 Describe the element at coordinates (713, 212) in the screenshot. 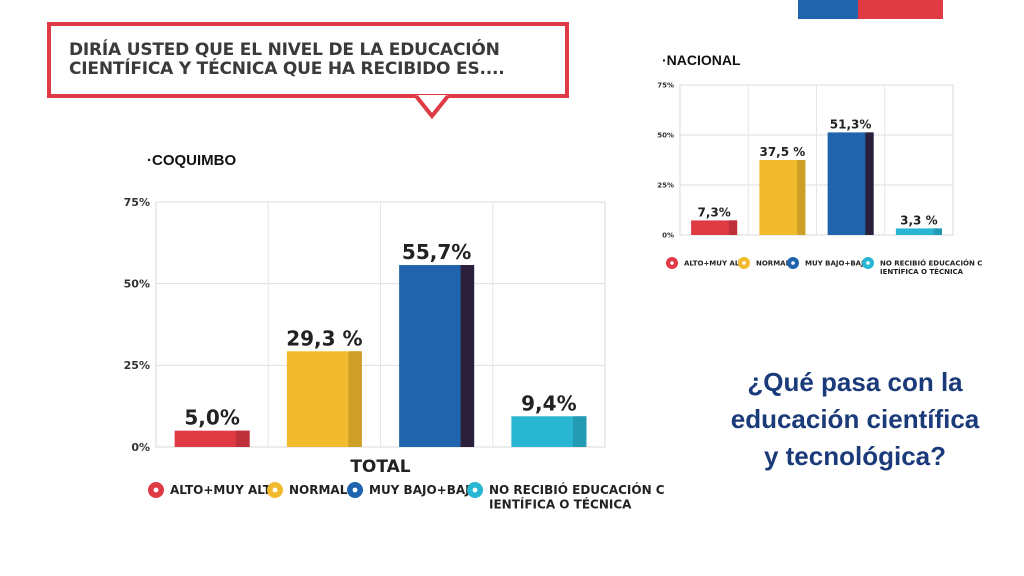

I see `bar-value-label: 7,3%` at that location.